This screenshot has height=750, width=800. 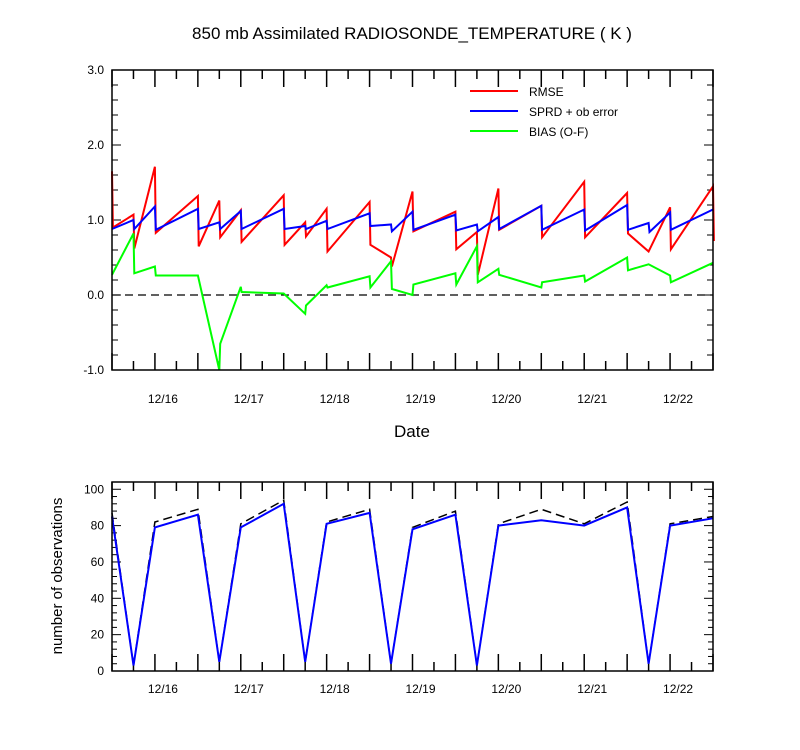 I want to click on legend-label: BIAS (O-F), so click(x=558, y=132).